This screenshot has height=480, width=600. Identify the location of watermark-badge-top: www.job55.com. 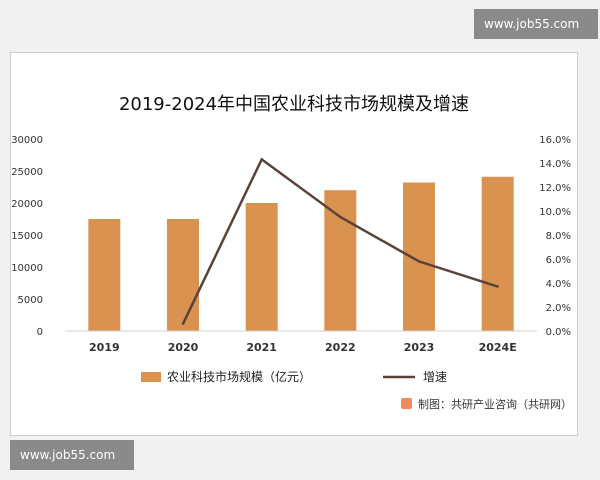
(536, 24).